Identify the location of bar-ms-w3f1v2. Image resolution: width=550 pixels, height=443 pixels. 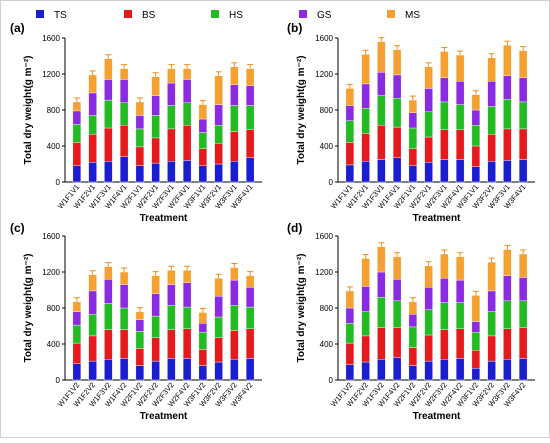
(476, 308).